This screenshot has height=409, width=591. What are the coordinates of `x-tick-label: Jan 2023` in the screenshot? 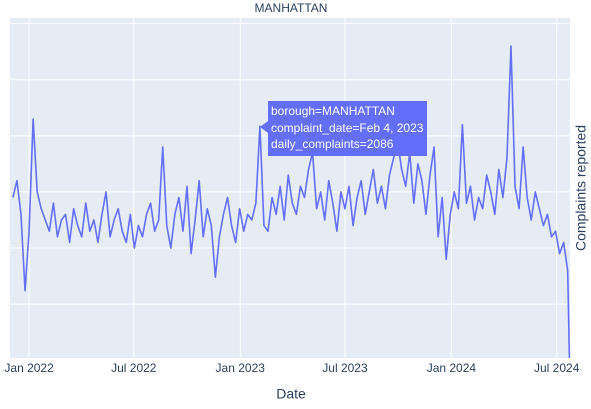 It's located at (241, 368).